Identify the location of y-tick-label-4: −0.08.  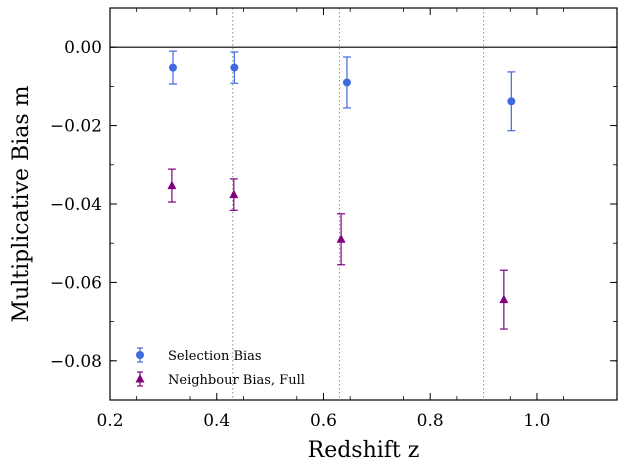
(76, 362).